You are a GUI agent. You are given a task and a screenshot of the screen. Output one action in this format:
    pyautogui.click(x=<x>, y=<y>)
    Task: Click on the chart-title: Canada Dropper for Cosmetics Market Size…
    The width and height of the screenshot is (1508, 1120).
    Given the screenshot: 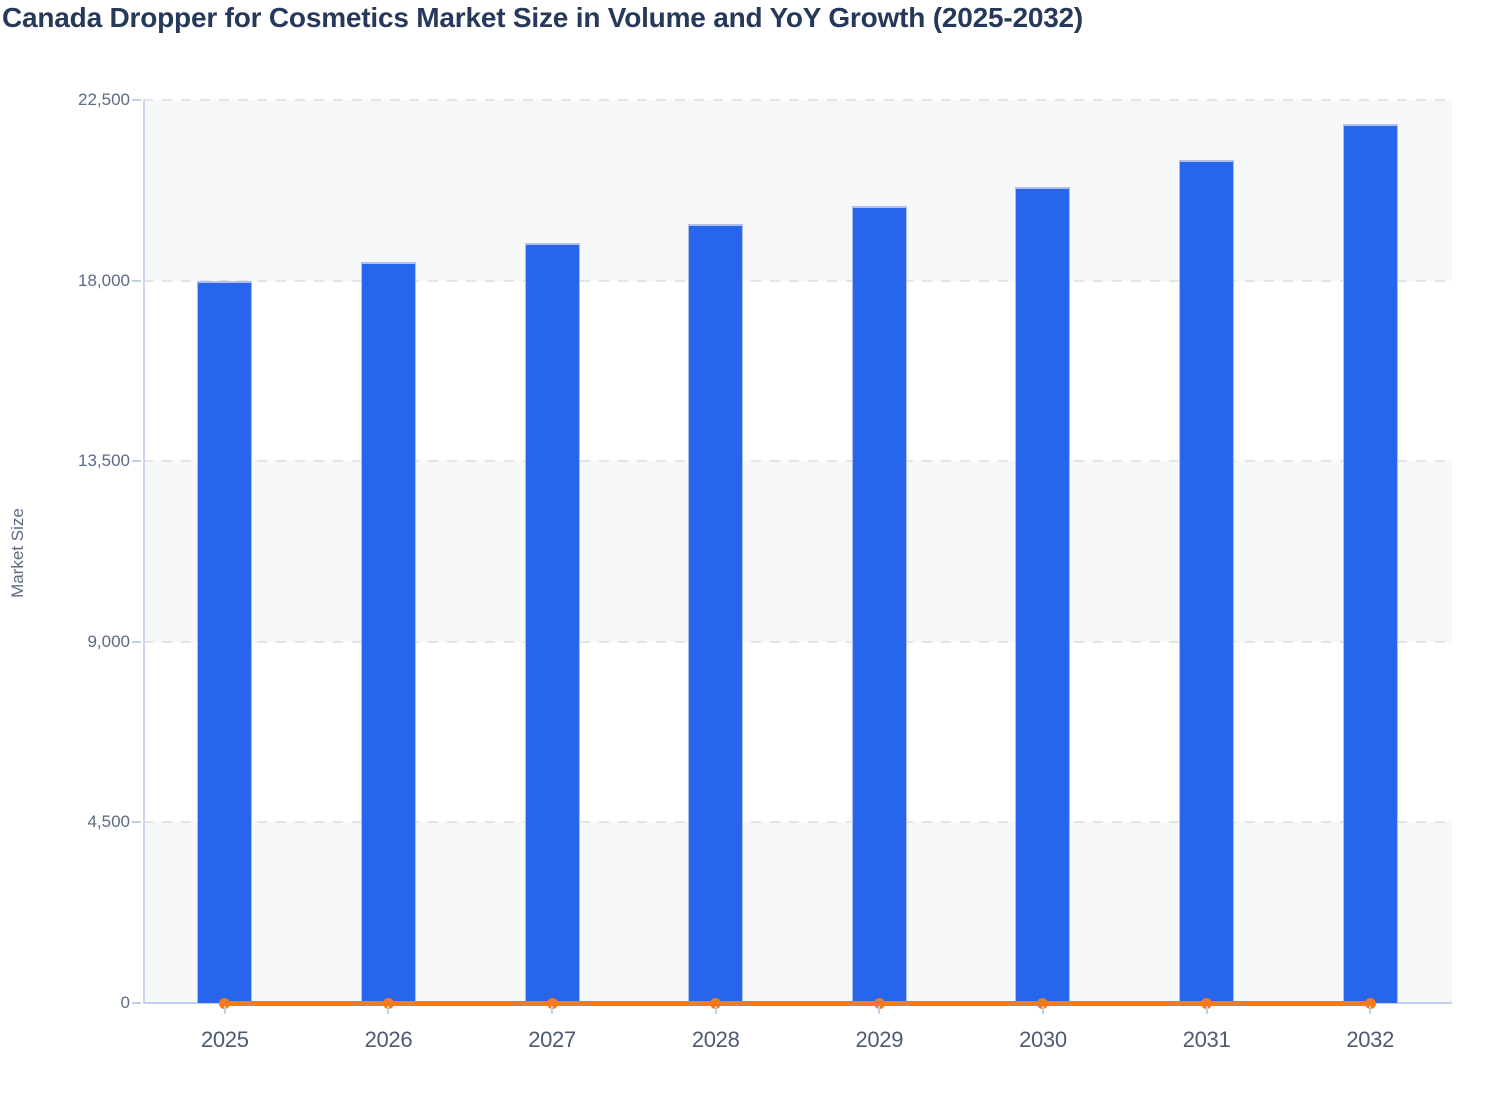 What is the action you would take?
    pyautogui.click(x=543, y=17)
    